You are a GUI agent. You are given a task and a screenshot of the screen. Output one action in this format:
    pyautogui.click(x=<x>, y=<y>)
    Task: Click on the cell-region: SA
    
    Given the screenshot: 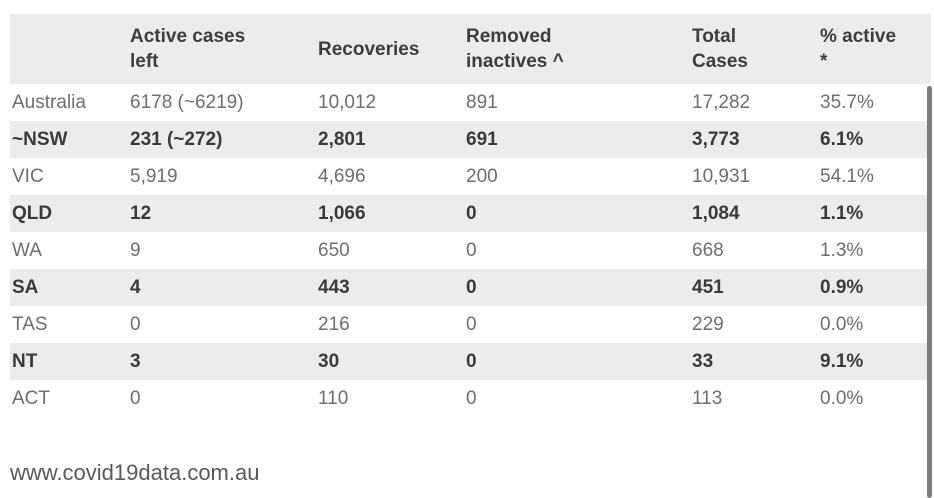 What is the action you would take?
    pyautogui.click(x=25, y=287)
    